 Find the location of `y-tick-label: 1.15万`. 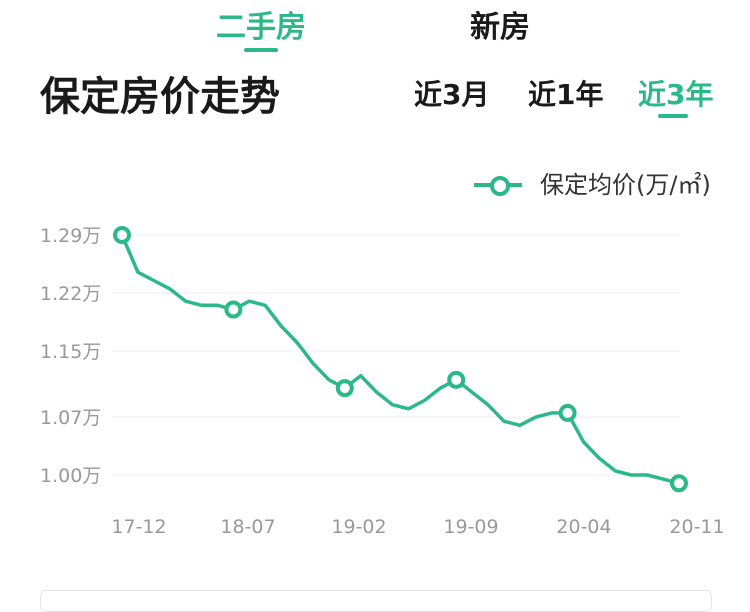

y-tick-label: 1.15万 is located at coordinates (70, 352).